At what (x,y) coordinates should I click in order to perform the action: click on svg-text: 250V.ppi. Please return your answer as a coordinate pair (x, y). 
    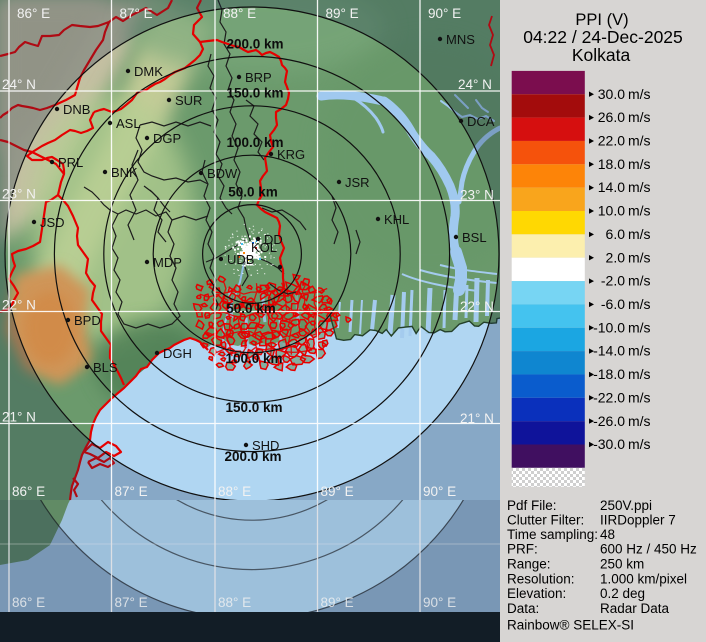
    Looking at the image, I should click on (626, 505).